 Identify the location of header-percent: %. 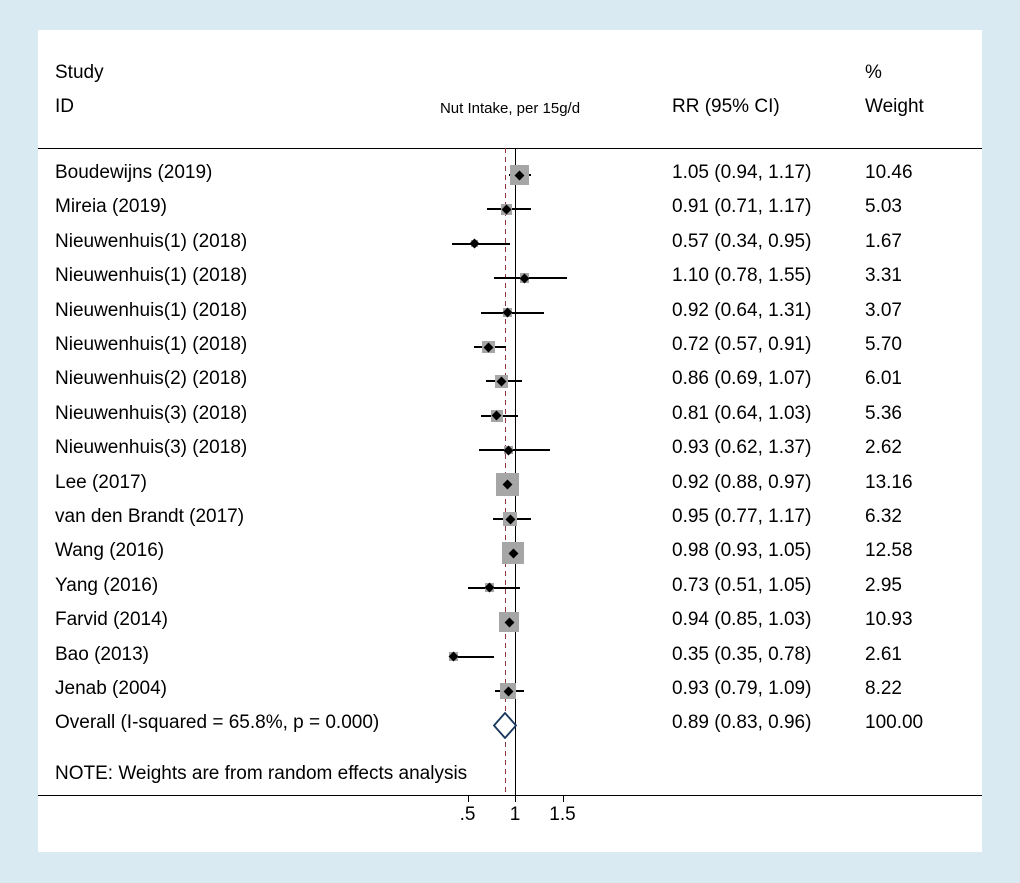
(873, 72).